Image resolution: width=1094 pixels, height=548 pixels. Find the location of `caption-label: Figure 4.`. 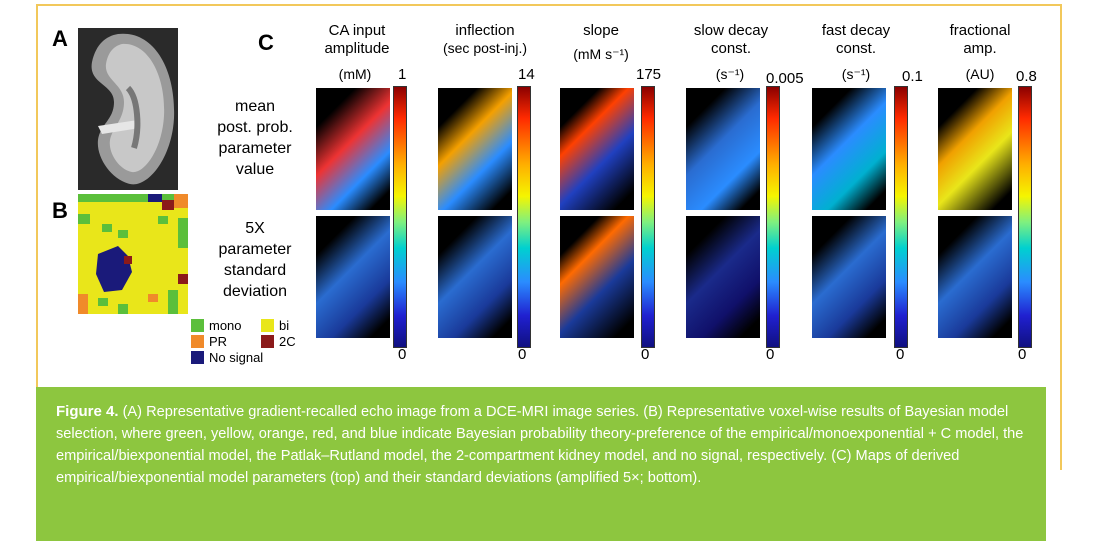

caption-label: Figure 4. is located at coordinates (87, 411).